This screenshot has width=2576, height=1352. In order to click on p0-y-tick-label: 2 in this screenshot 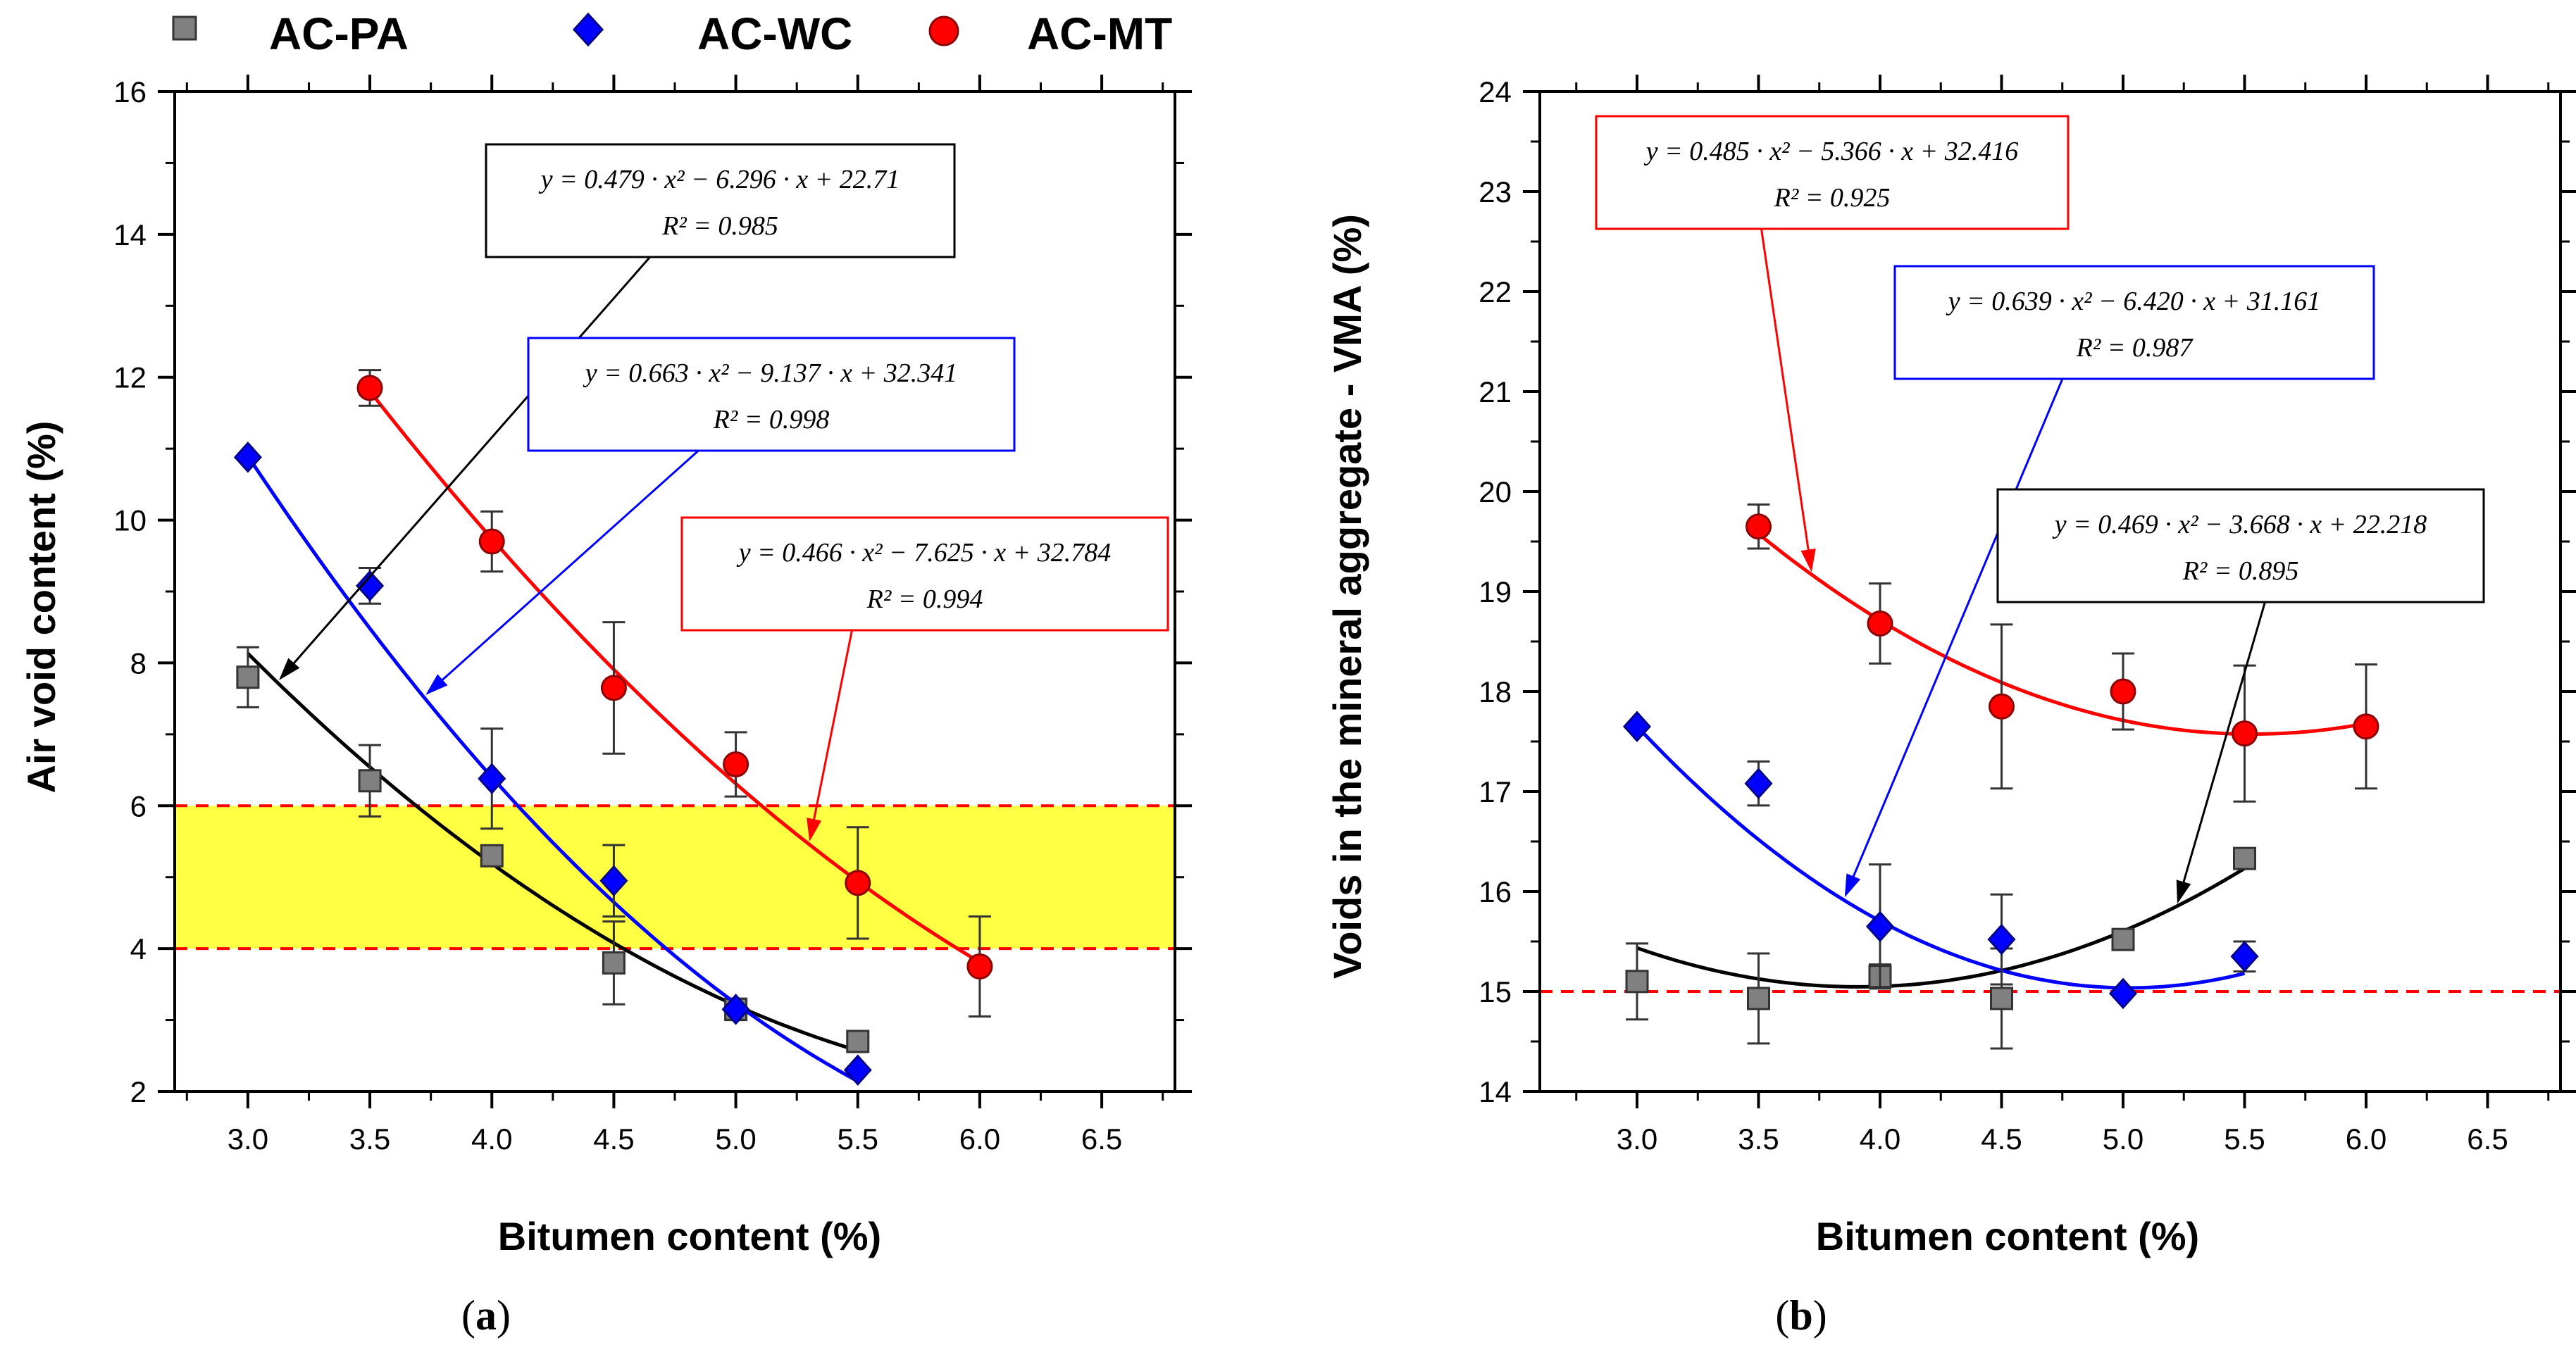, I will do `click(138, 1091)`.